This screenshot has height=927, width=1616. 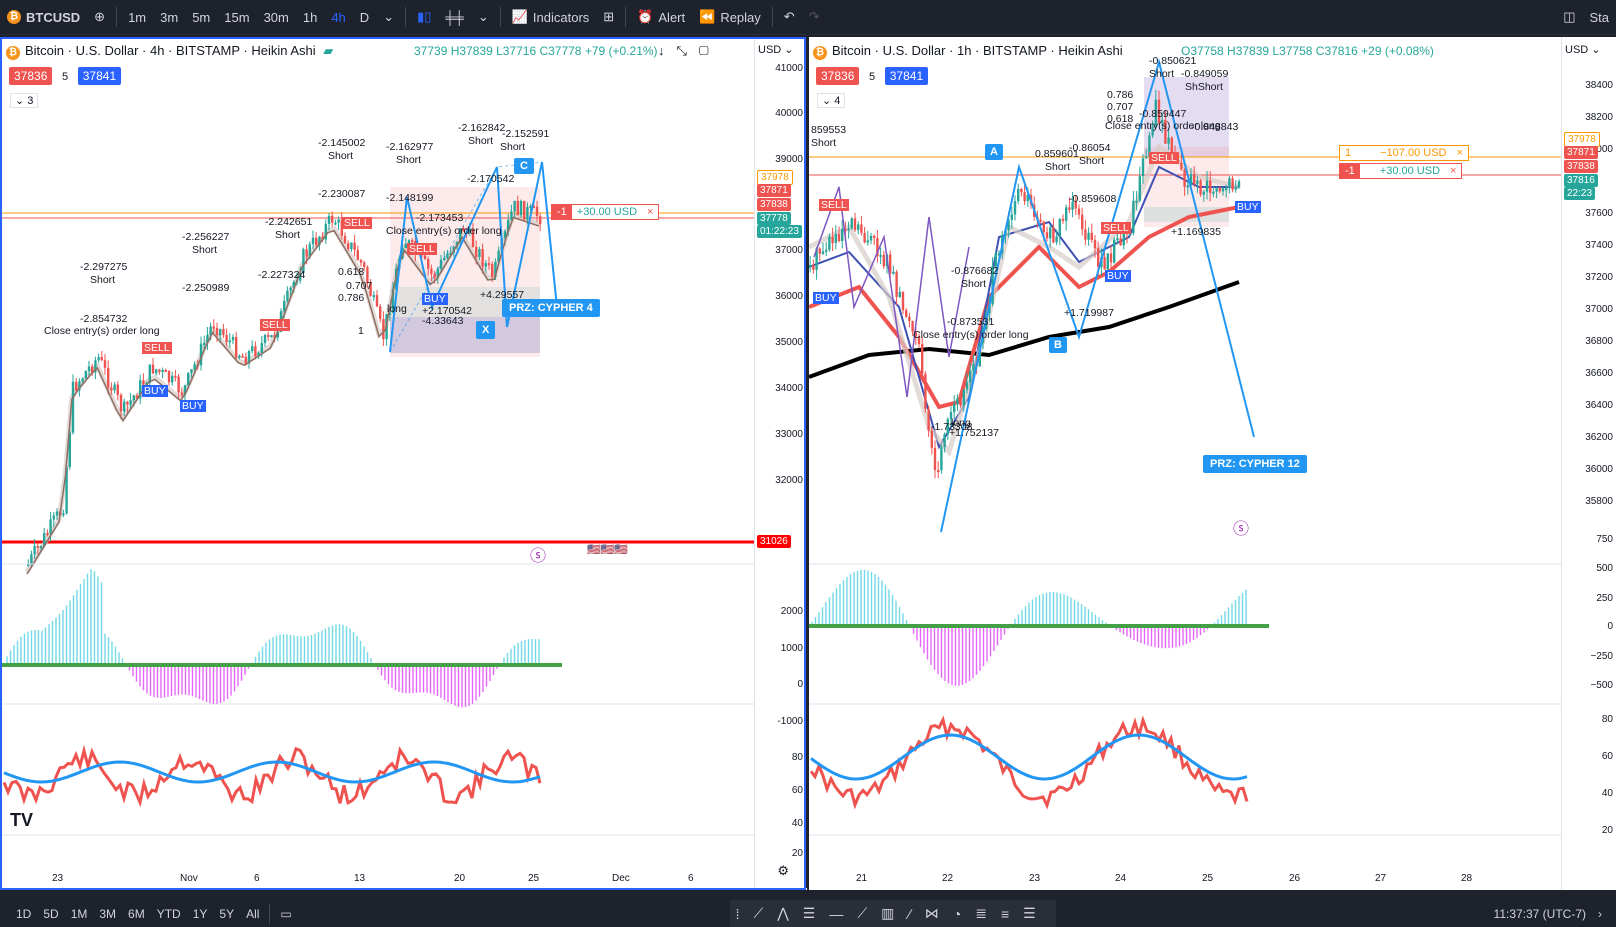 What do you see at coordinates (609, 16) in the screenshot?
I see `layout-icon: ⊞` at bounding box center [609, 16].